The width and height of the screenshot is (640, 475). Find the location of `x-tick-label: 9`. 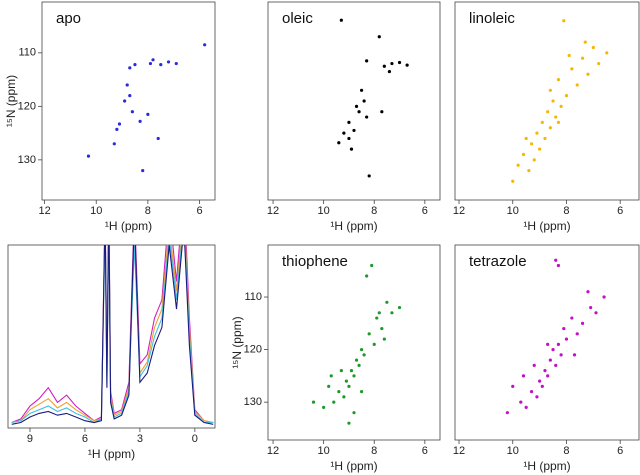

x-tick-label: 9 is located at coordinates (30, 439).